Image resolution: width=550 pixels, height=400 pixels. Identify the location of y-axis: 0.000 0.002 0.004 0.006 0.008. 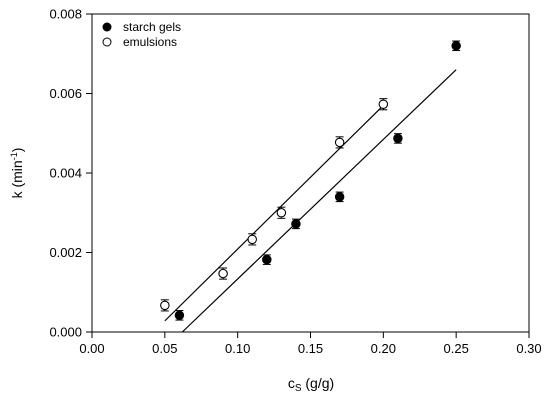
(70, 173).